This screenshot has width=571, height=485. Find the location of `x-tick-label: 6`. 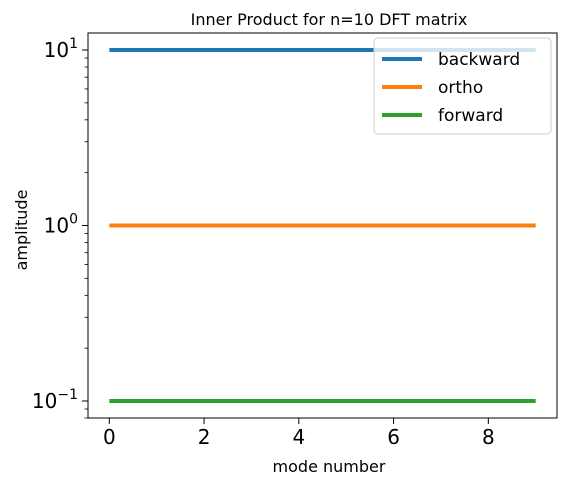

x-tick-label: 6 is located at coordinates (393, 437).